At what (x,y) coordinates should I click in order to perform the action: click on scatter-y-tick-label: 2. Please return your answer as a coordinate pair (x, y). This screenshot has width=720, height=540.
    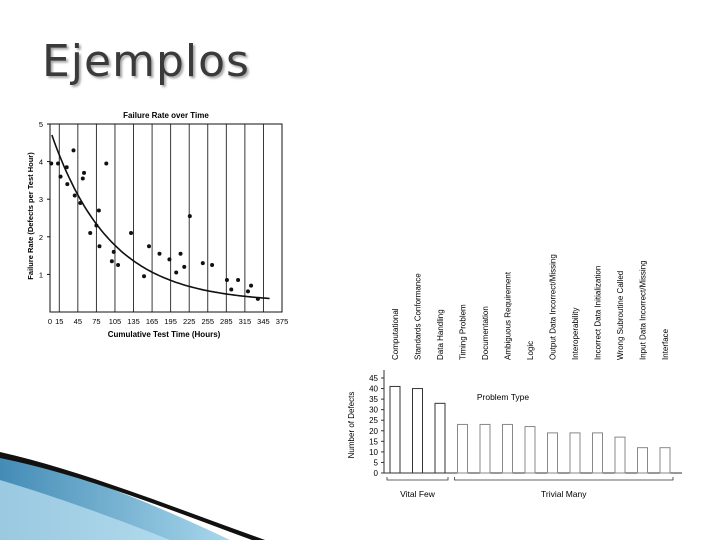
    Looking at the image, I should click on (41, 237).